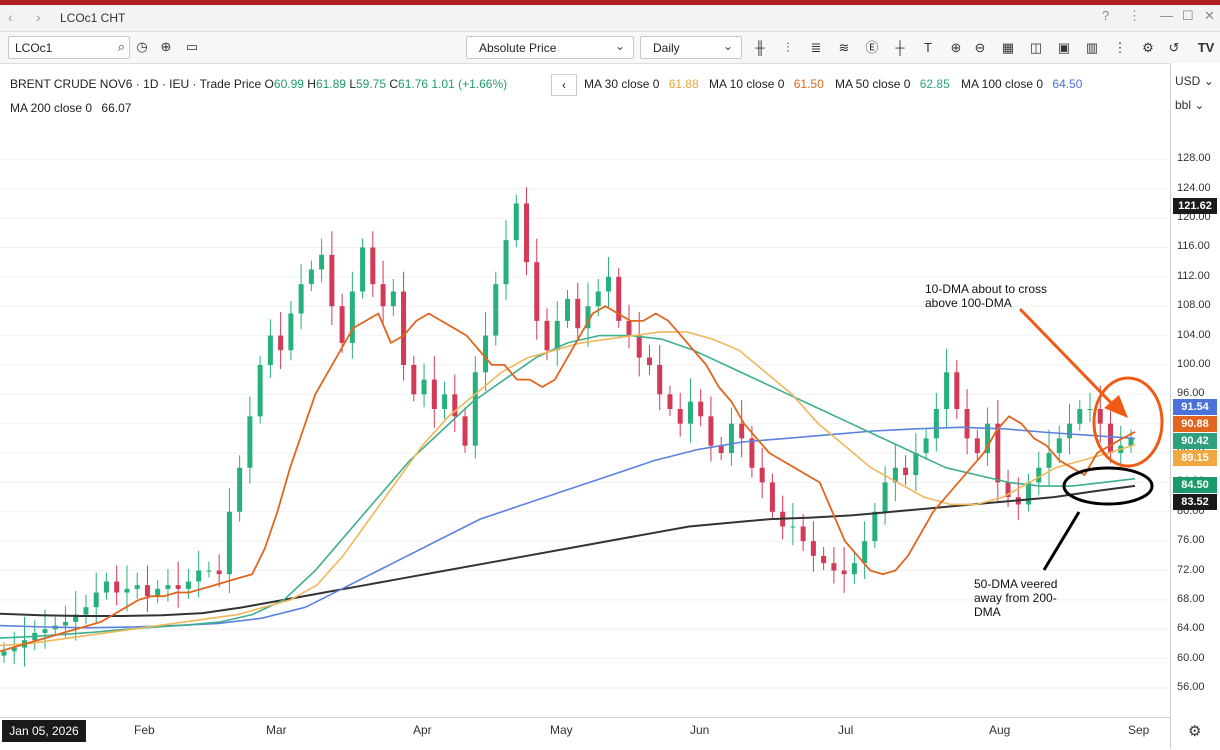 This screenshot has width=1220, height=750. I want to click on zoom-out-icon: ⊖, so click(980, 47).